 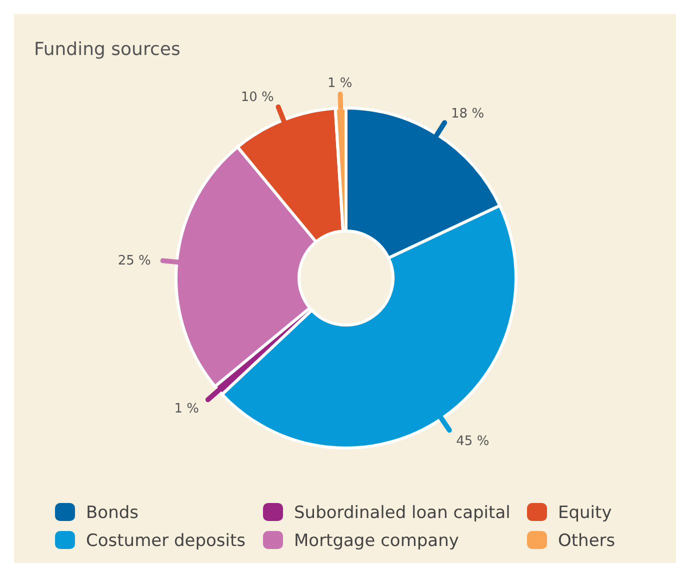 I want to click on legend-label: Subordinaled loan capital, so click(x=402, y=513).